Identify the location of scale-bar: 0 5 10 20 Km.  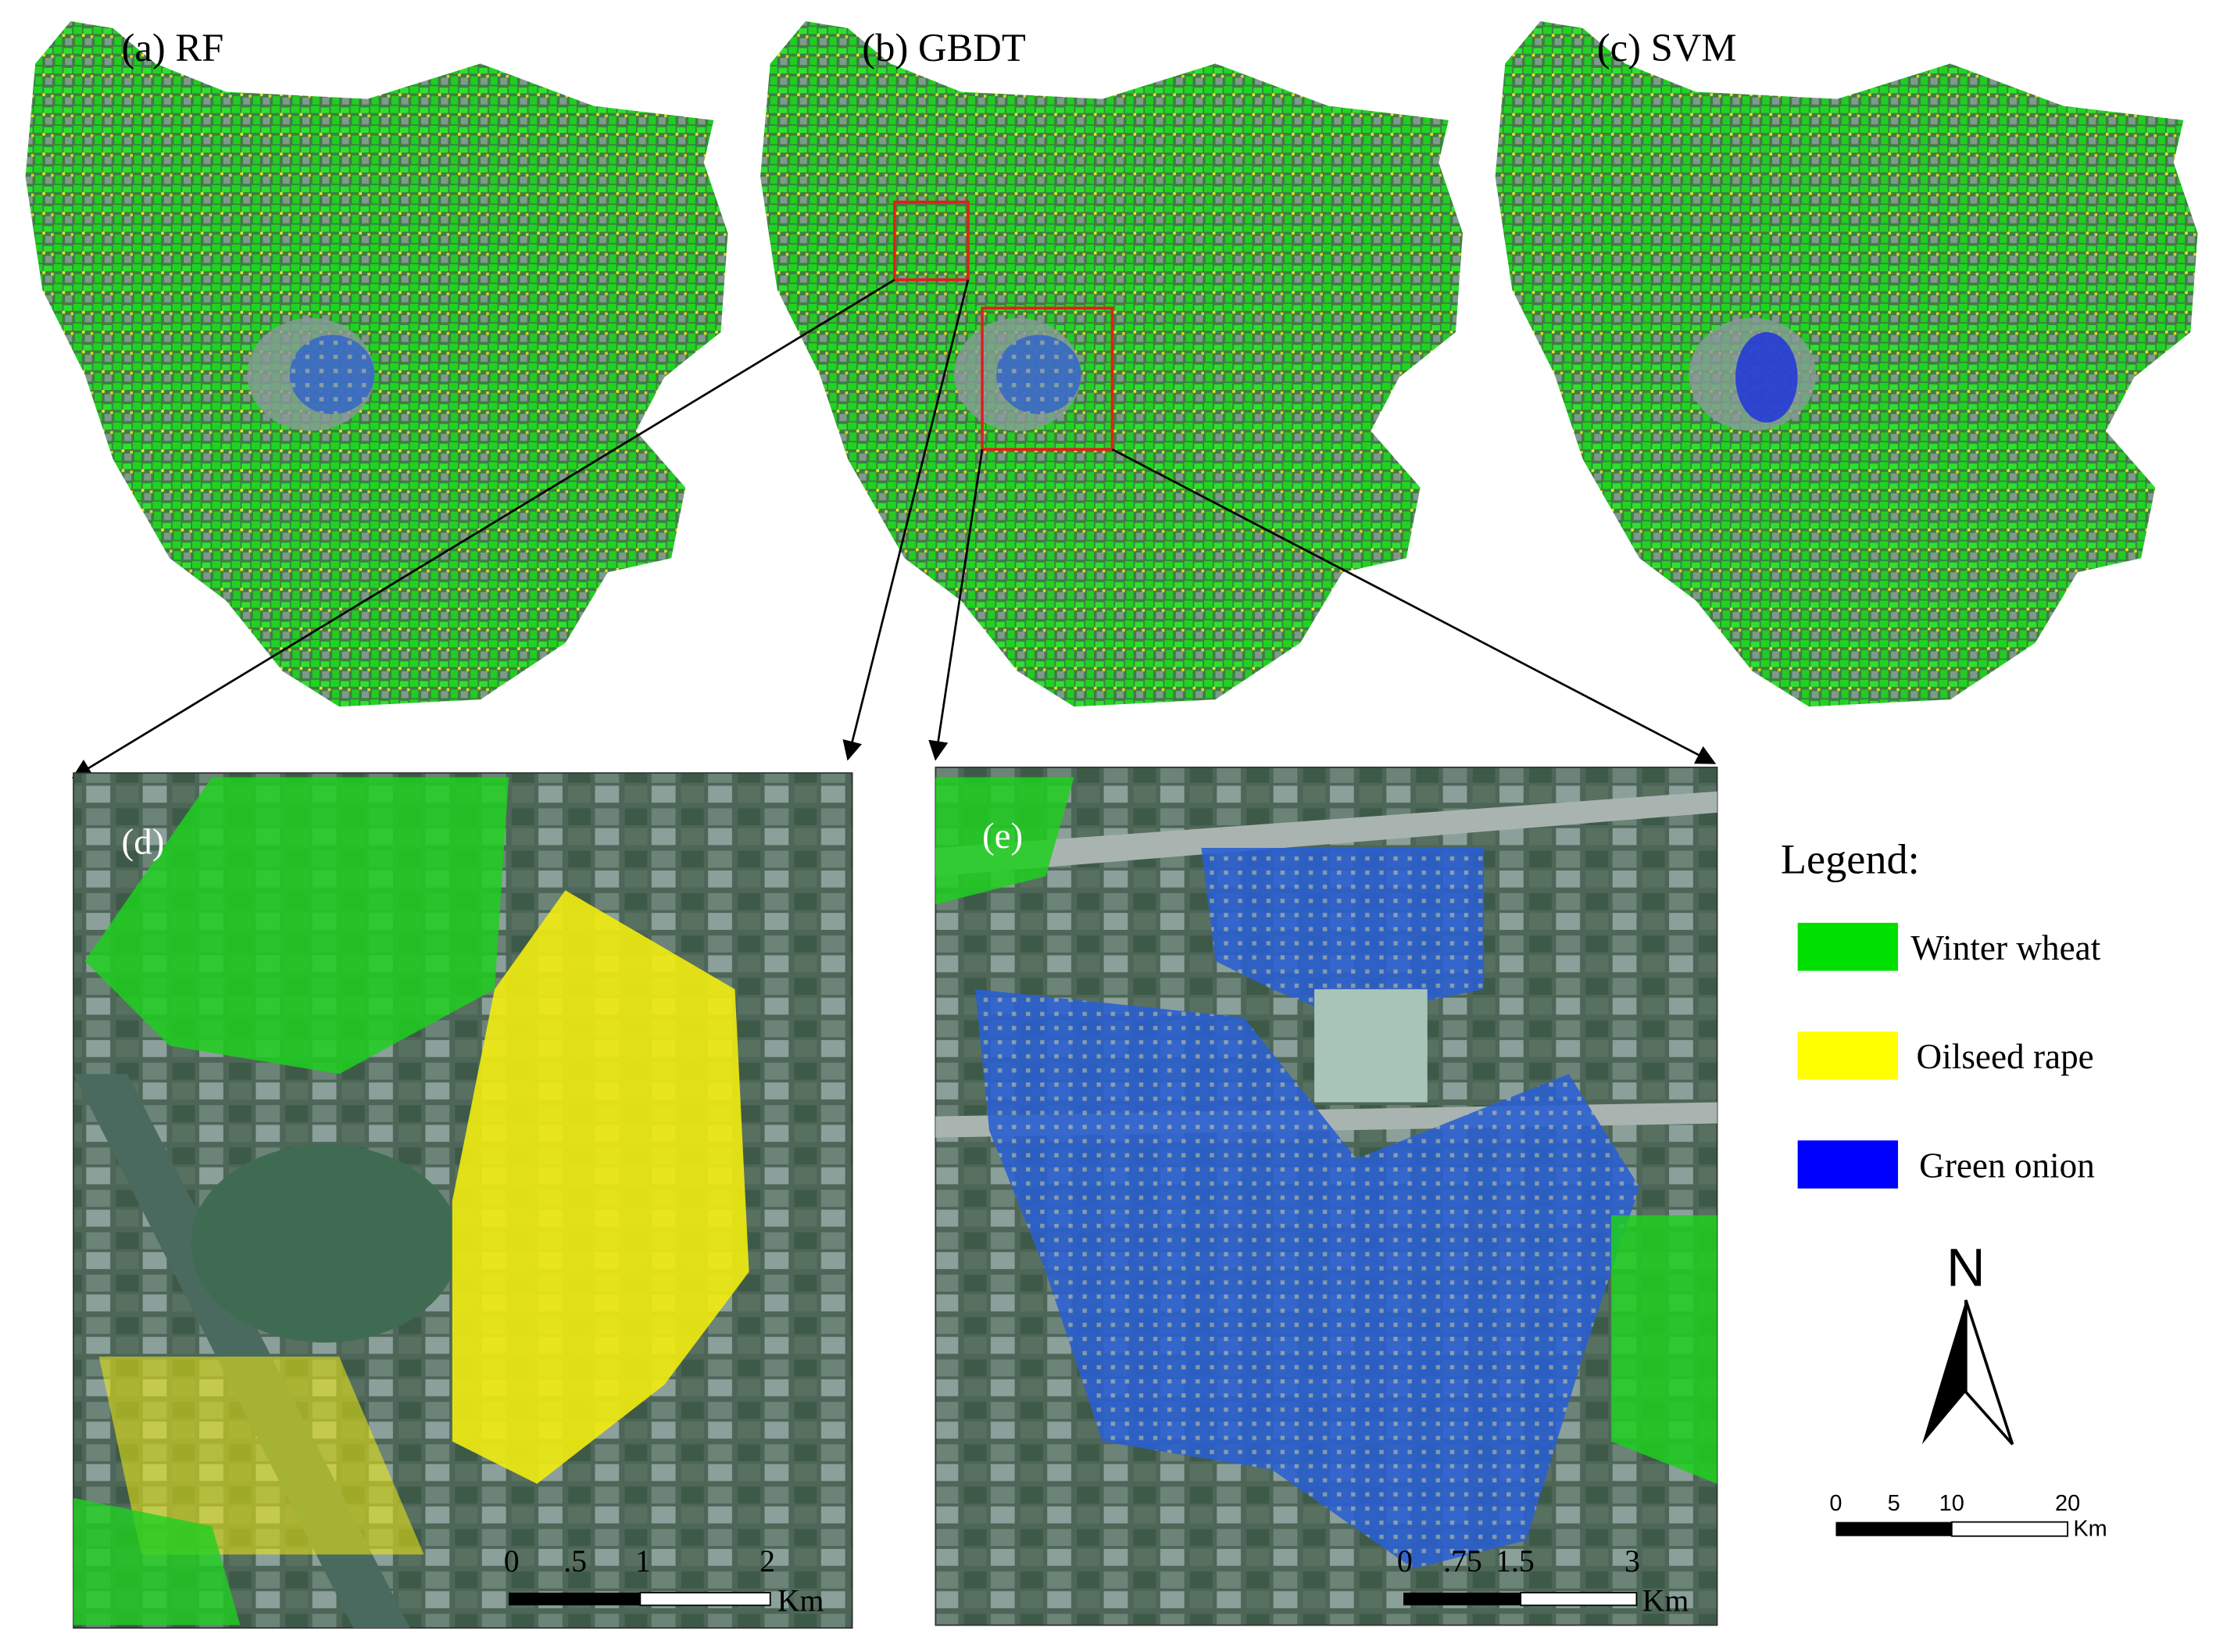
(1968, 1516).